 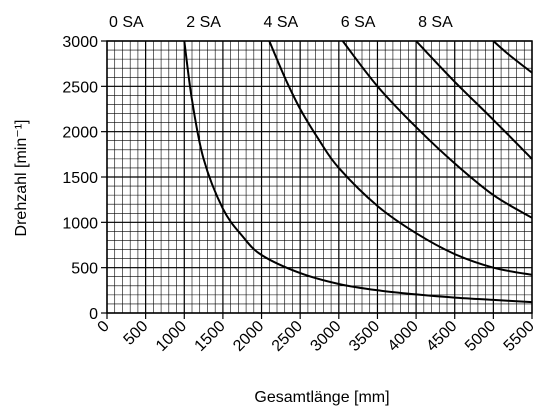 I want to click on y-tick-label: 1500, so click(x=80, y=178).